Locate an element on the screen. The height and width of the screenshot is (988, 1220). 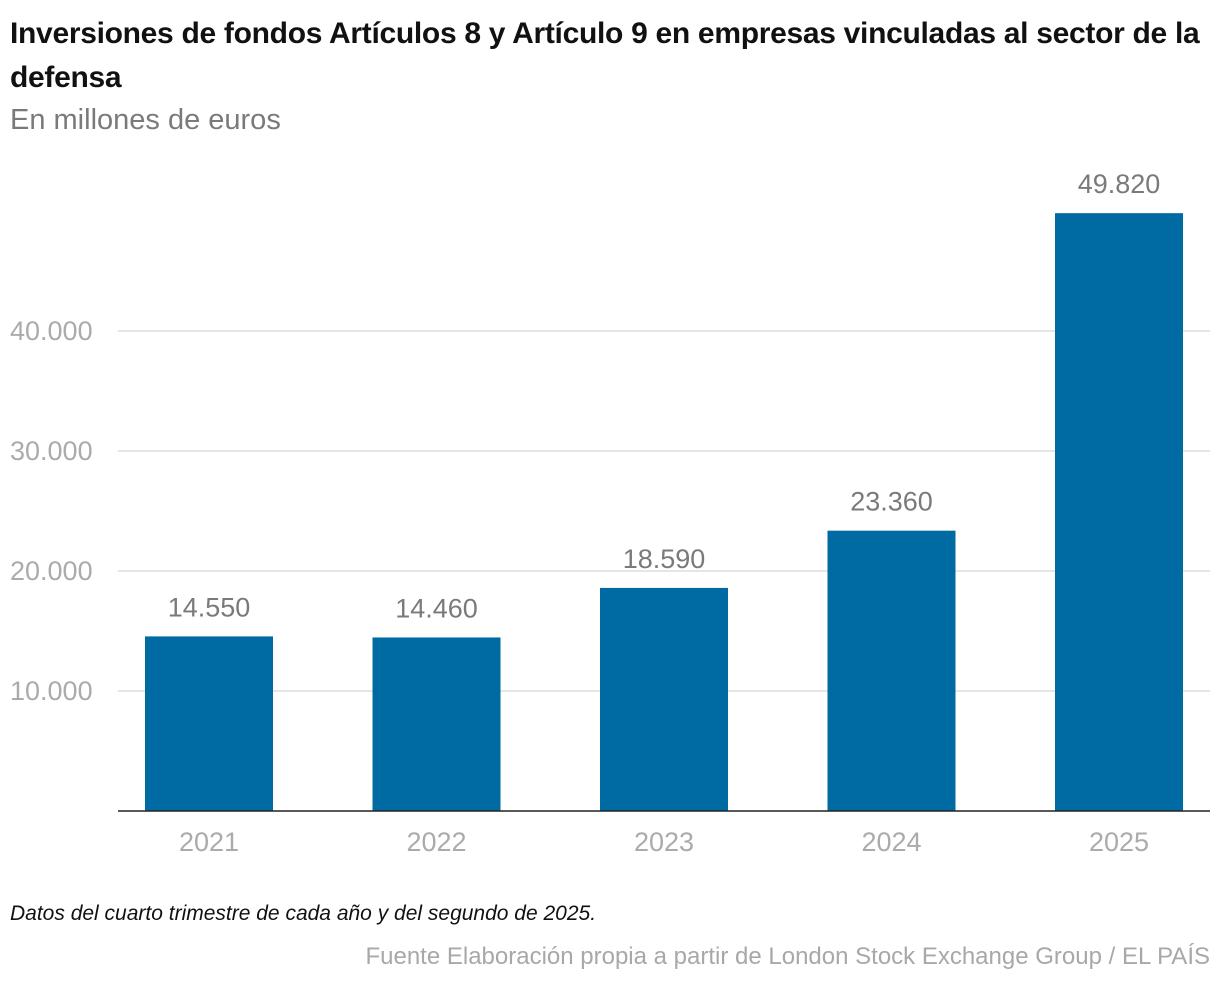
chart-subtitle: En millones de euros is located at coordinates (145, 120).